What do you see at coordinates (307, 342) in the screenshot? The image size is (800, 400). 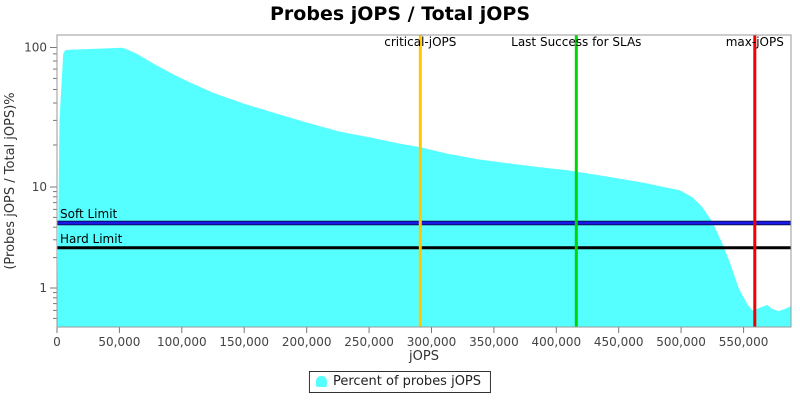 I see `x-axis-tick-label: 200,000` at bounding box center [307, 342].